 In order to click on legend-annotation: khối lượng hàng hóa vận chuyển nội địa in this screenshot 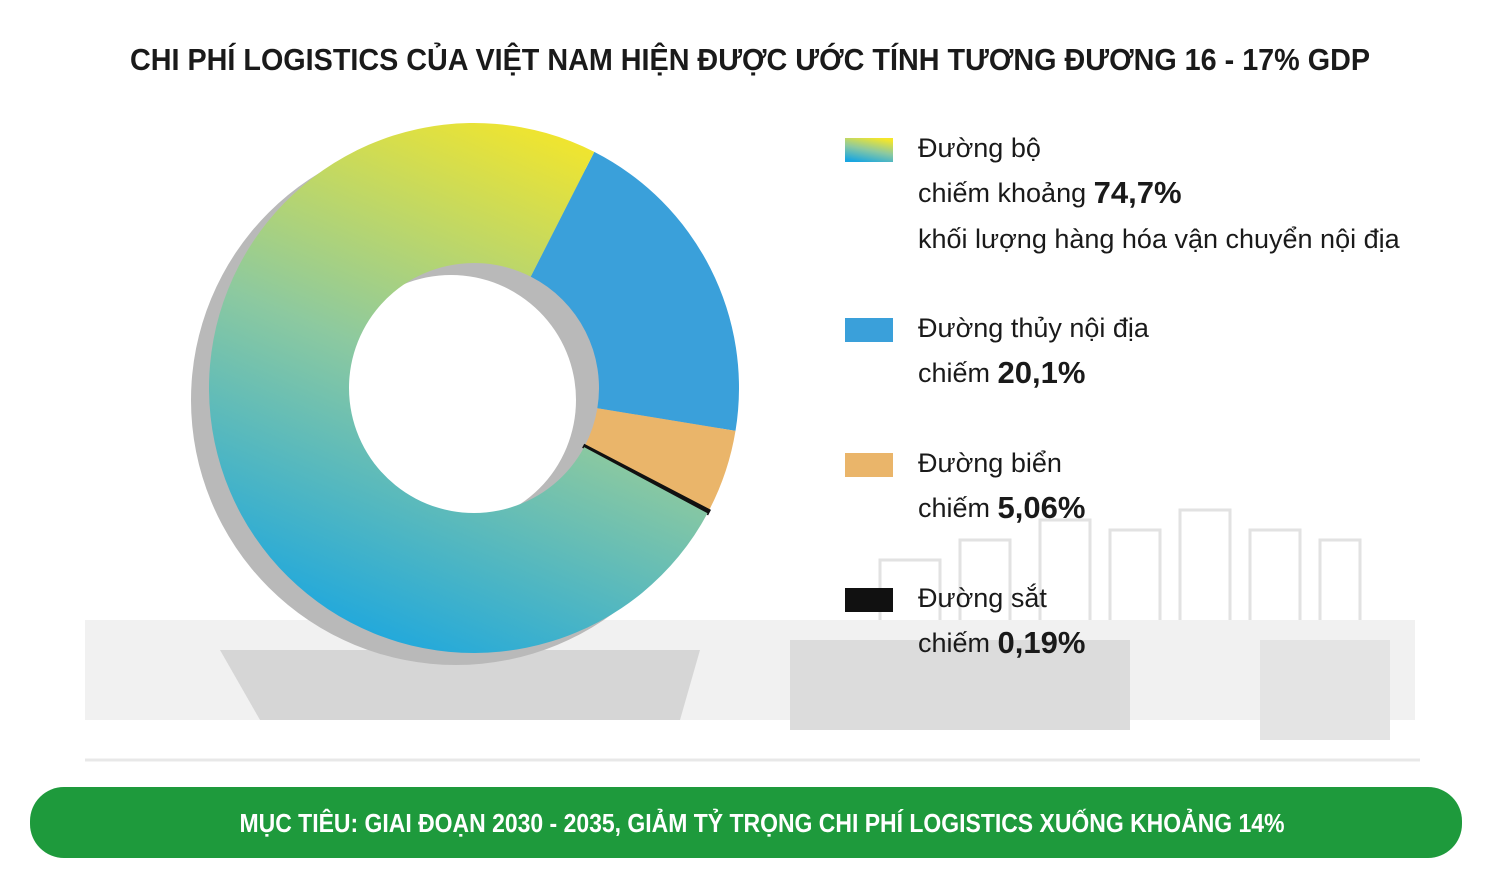, I will do `click(1159, 239)`.